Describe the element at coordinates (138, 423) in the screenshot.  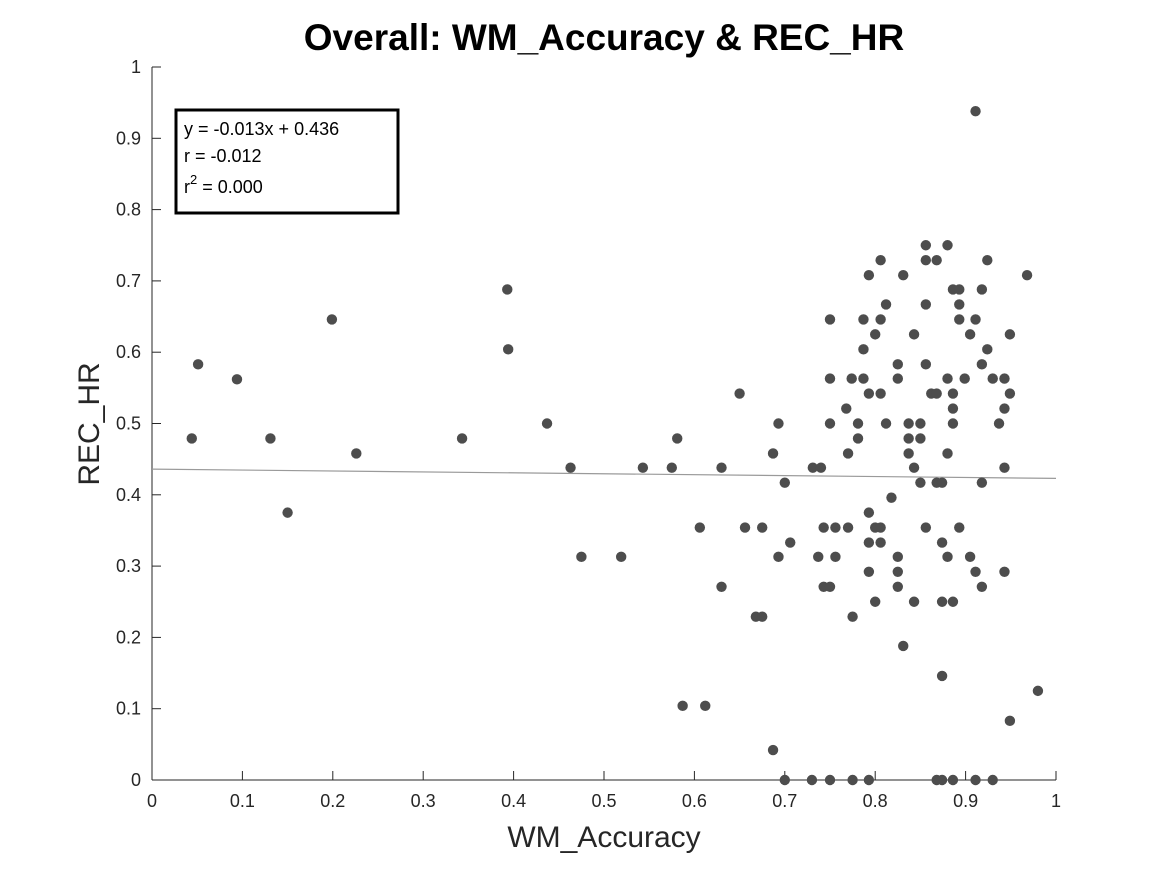
I see `y-axis-ticks: 0 0.1 0.2 0.3 0.4 0.5 0.6 0.7 0.8 0.9 1` at that location.